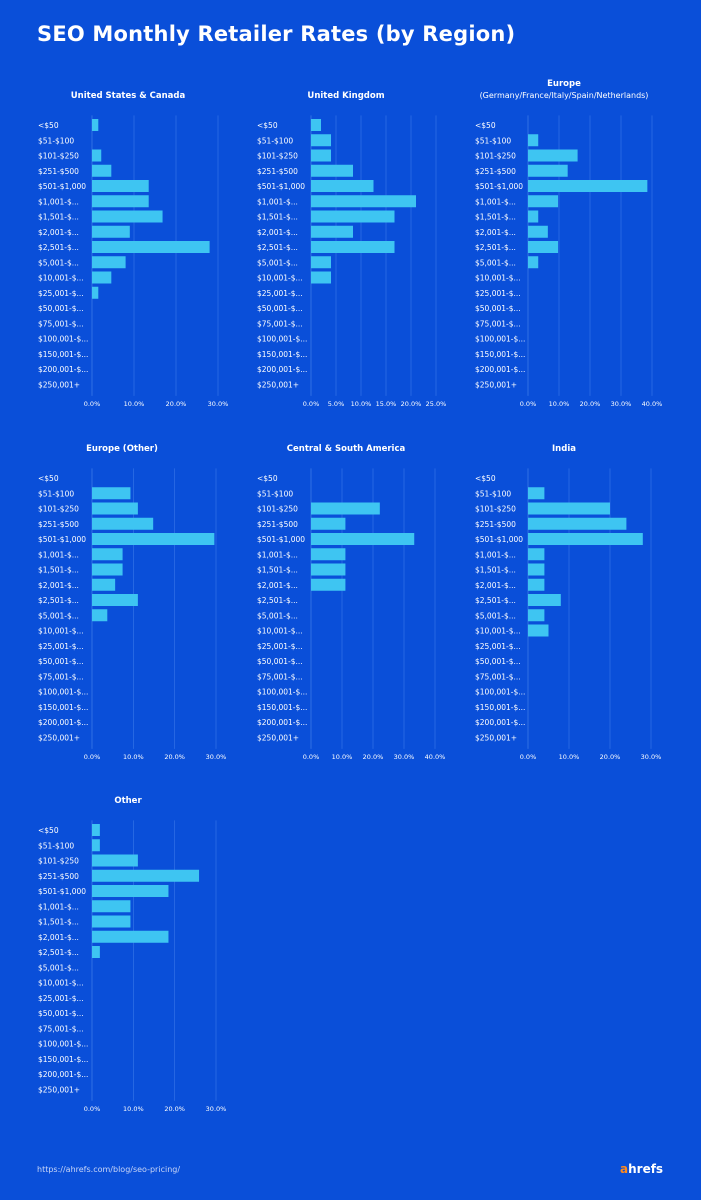 This screenshot has width=701, height=1200. Describe the element at coordinates (528, 757) in the screenshot. I see `x-tick-label: 0.0%` at that location.